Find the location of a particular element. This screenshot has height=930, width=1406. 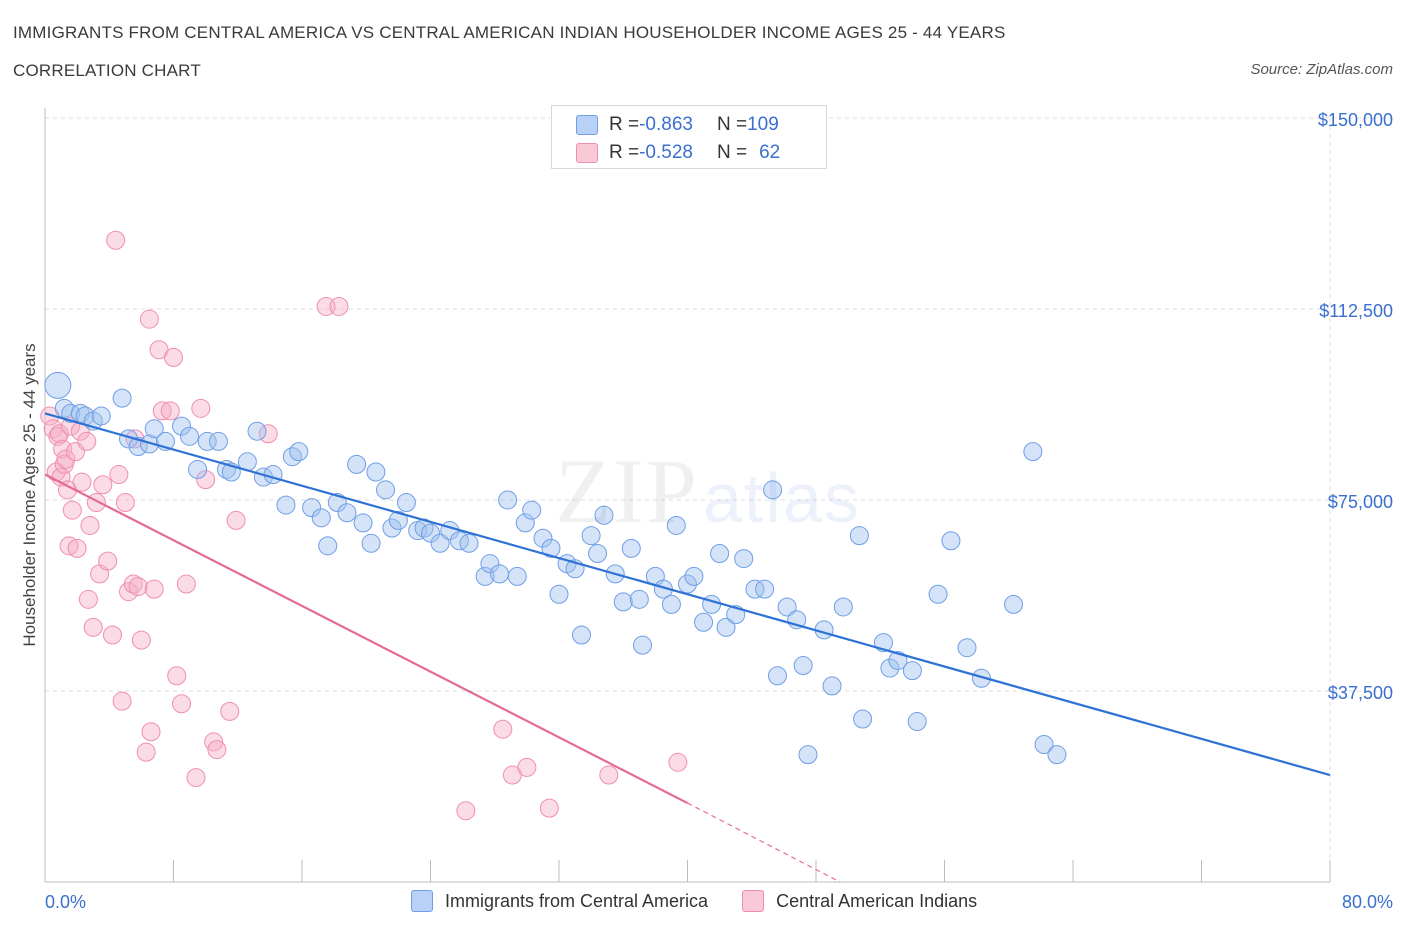

y-axis-label: Householder Income Ages 25 - 44 years is located at coordinates (29, 494).